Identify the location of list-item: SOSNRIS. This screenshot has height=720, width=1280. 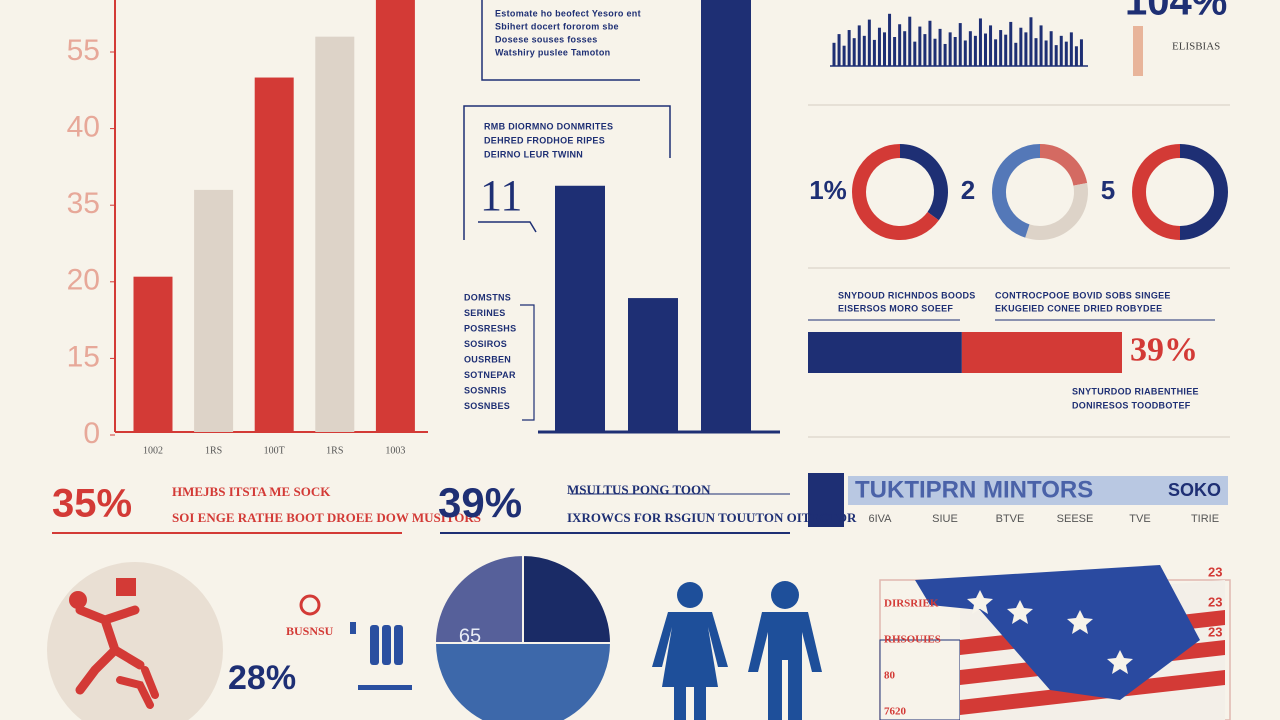
(485, 390).